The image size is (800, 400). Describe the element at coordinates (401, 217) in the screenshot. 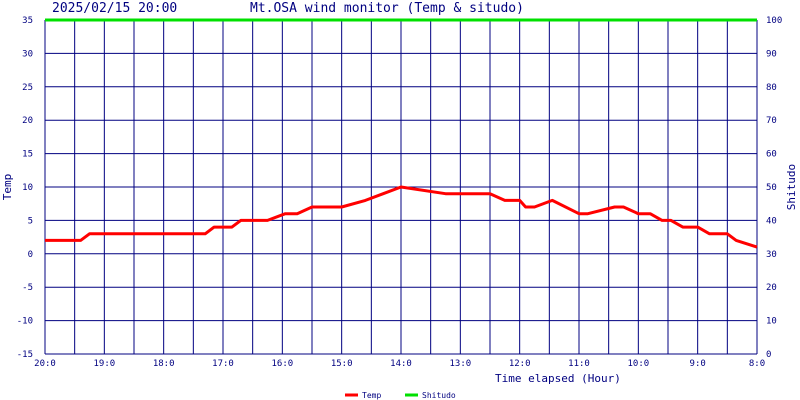

I see `series-line-temp` at that location.